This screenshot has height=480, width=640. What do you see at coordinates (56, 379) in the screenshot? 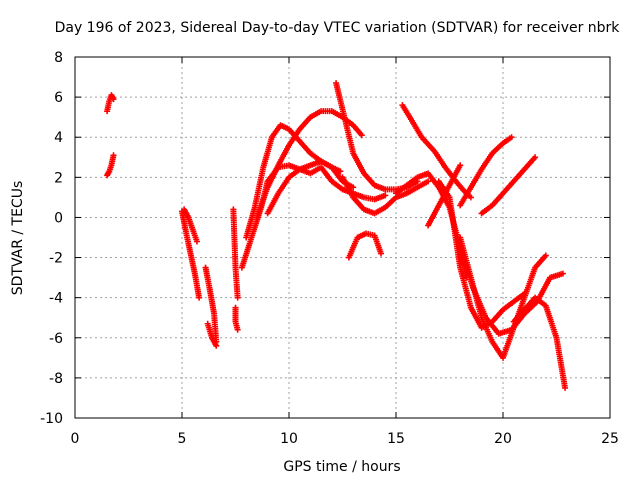
I see `y-tick-label: -8` at bounding box center [56, 379].